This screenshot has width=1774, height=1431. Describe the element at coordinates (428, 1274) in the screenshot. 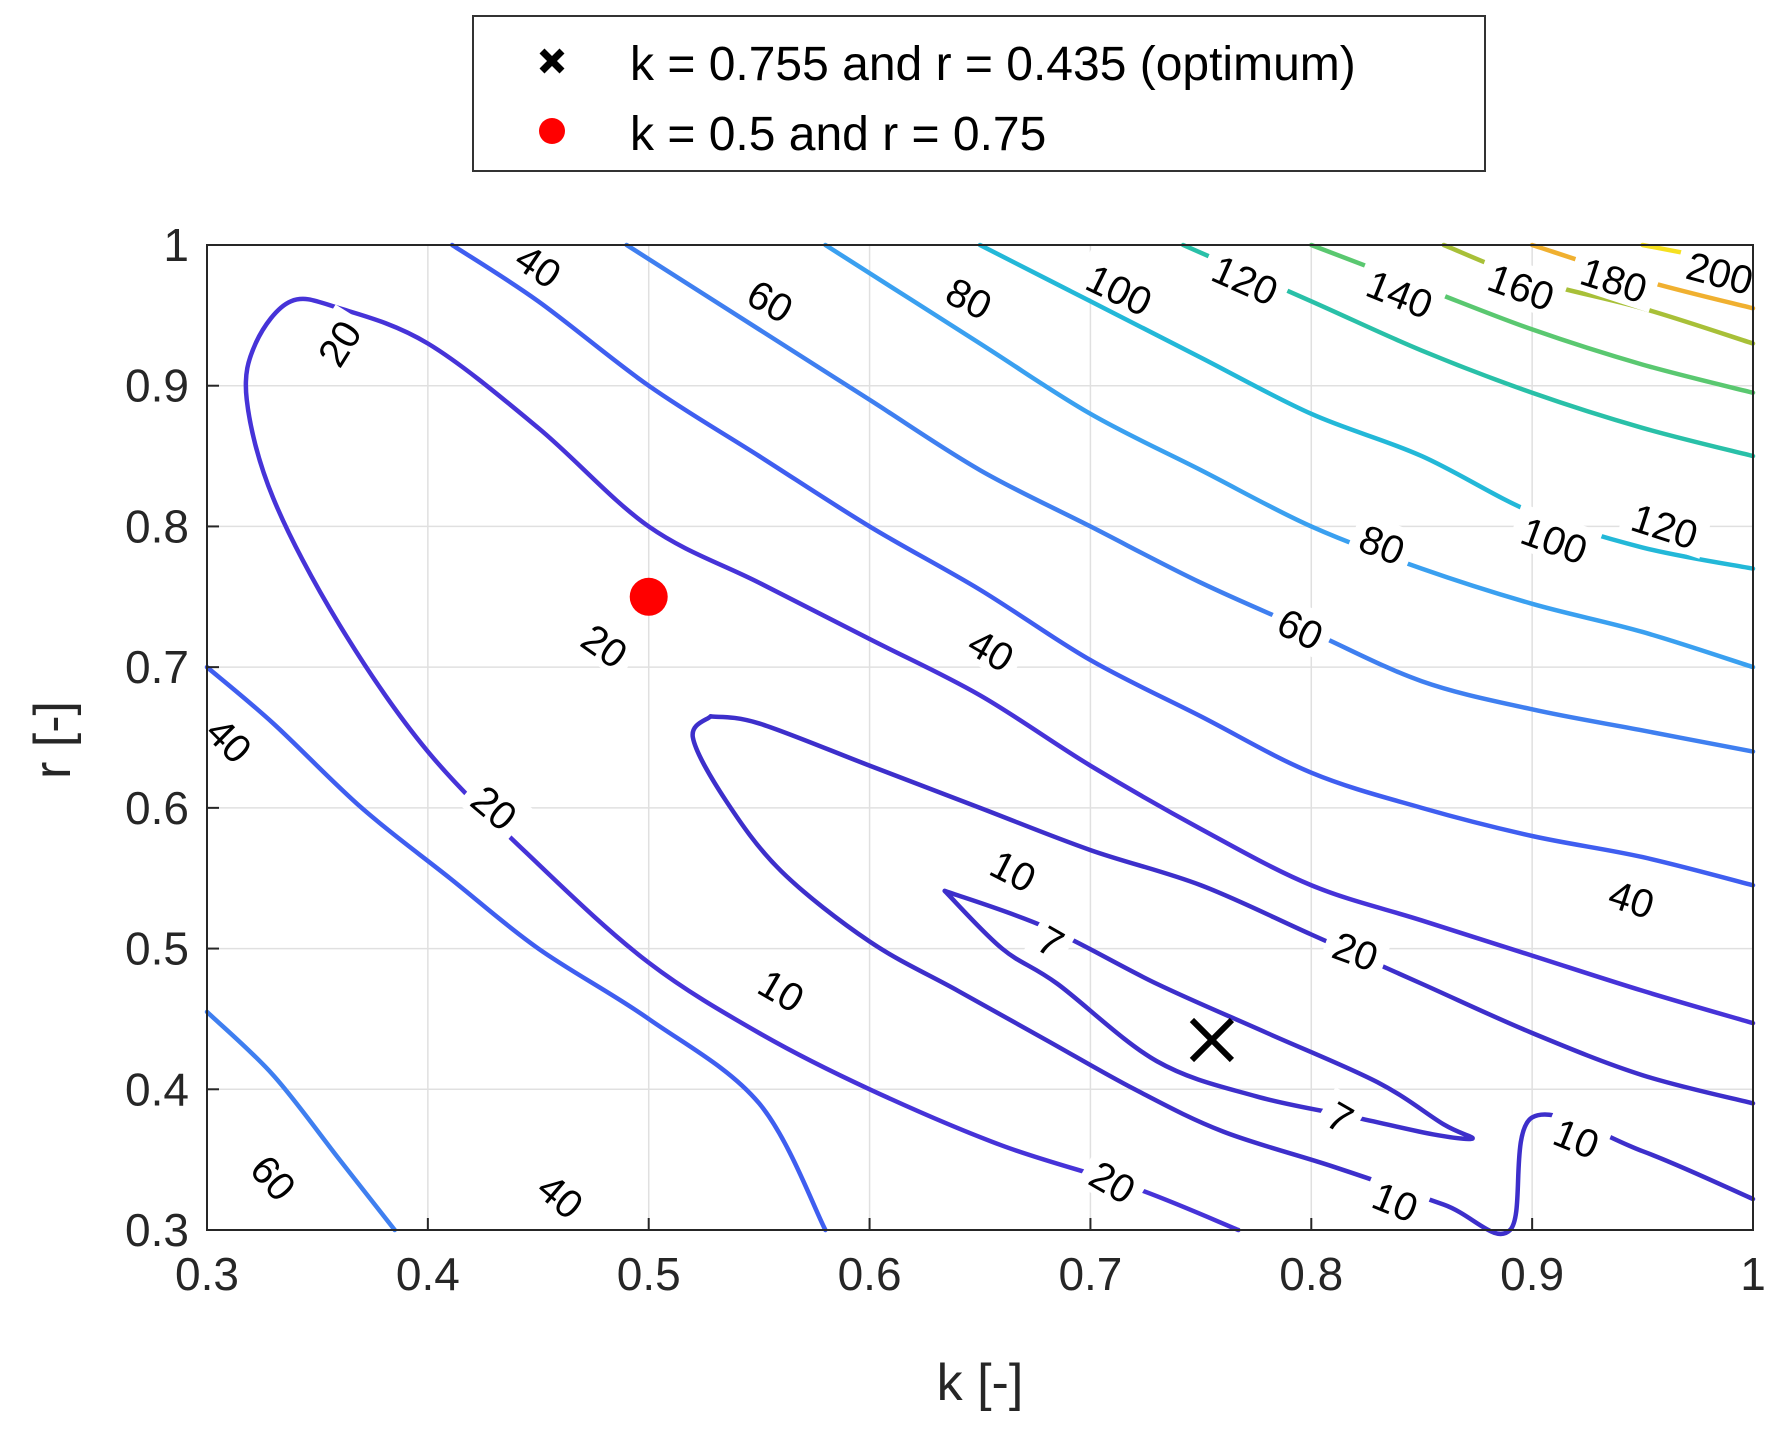

I see `x-tick-label: 0.4` at that location.